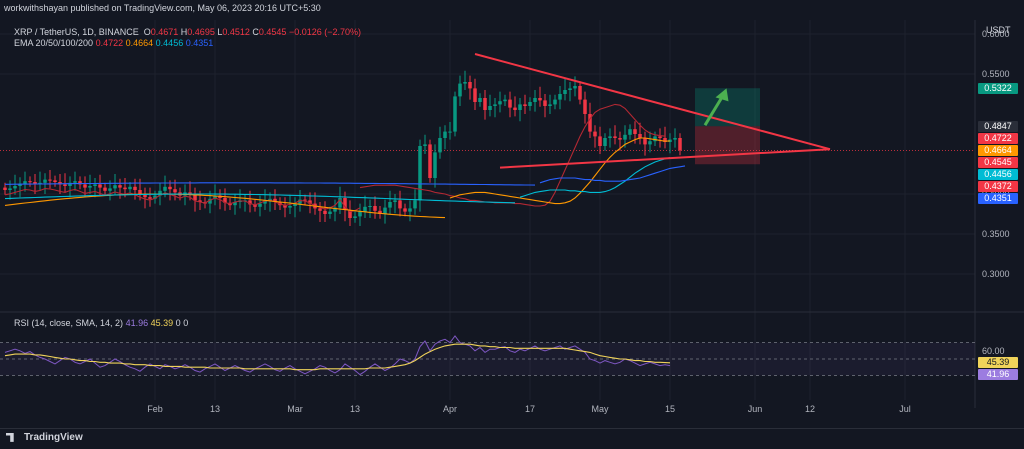 This screenshot has height=449, width=1024. I want to click on symbol-name: XRP / TetherUS, 1D, BINANCE, so click(76, 32).